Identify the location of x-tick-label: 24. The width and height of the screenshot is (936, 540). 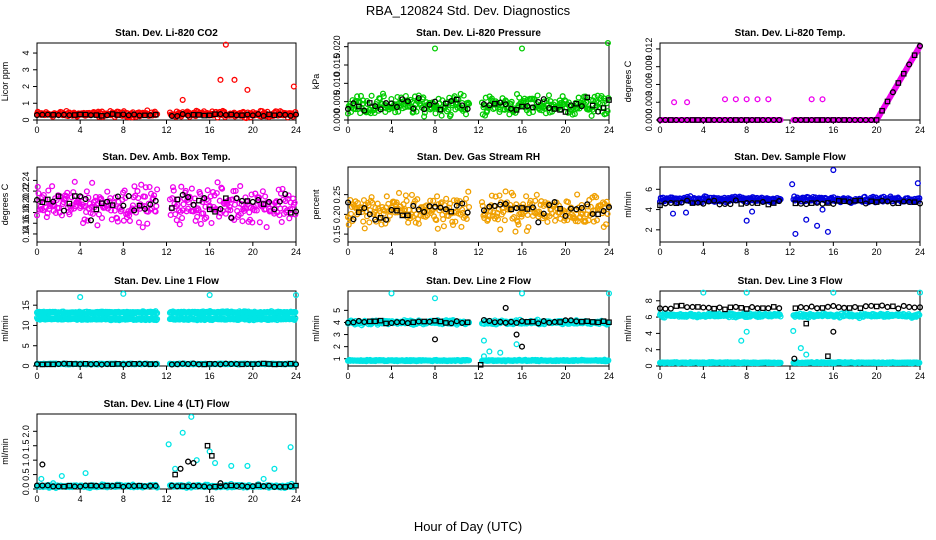
(609, 130).